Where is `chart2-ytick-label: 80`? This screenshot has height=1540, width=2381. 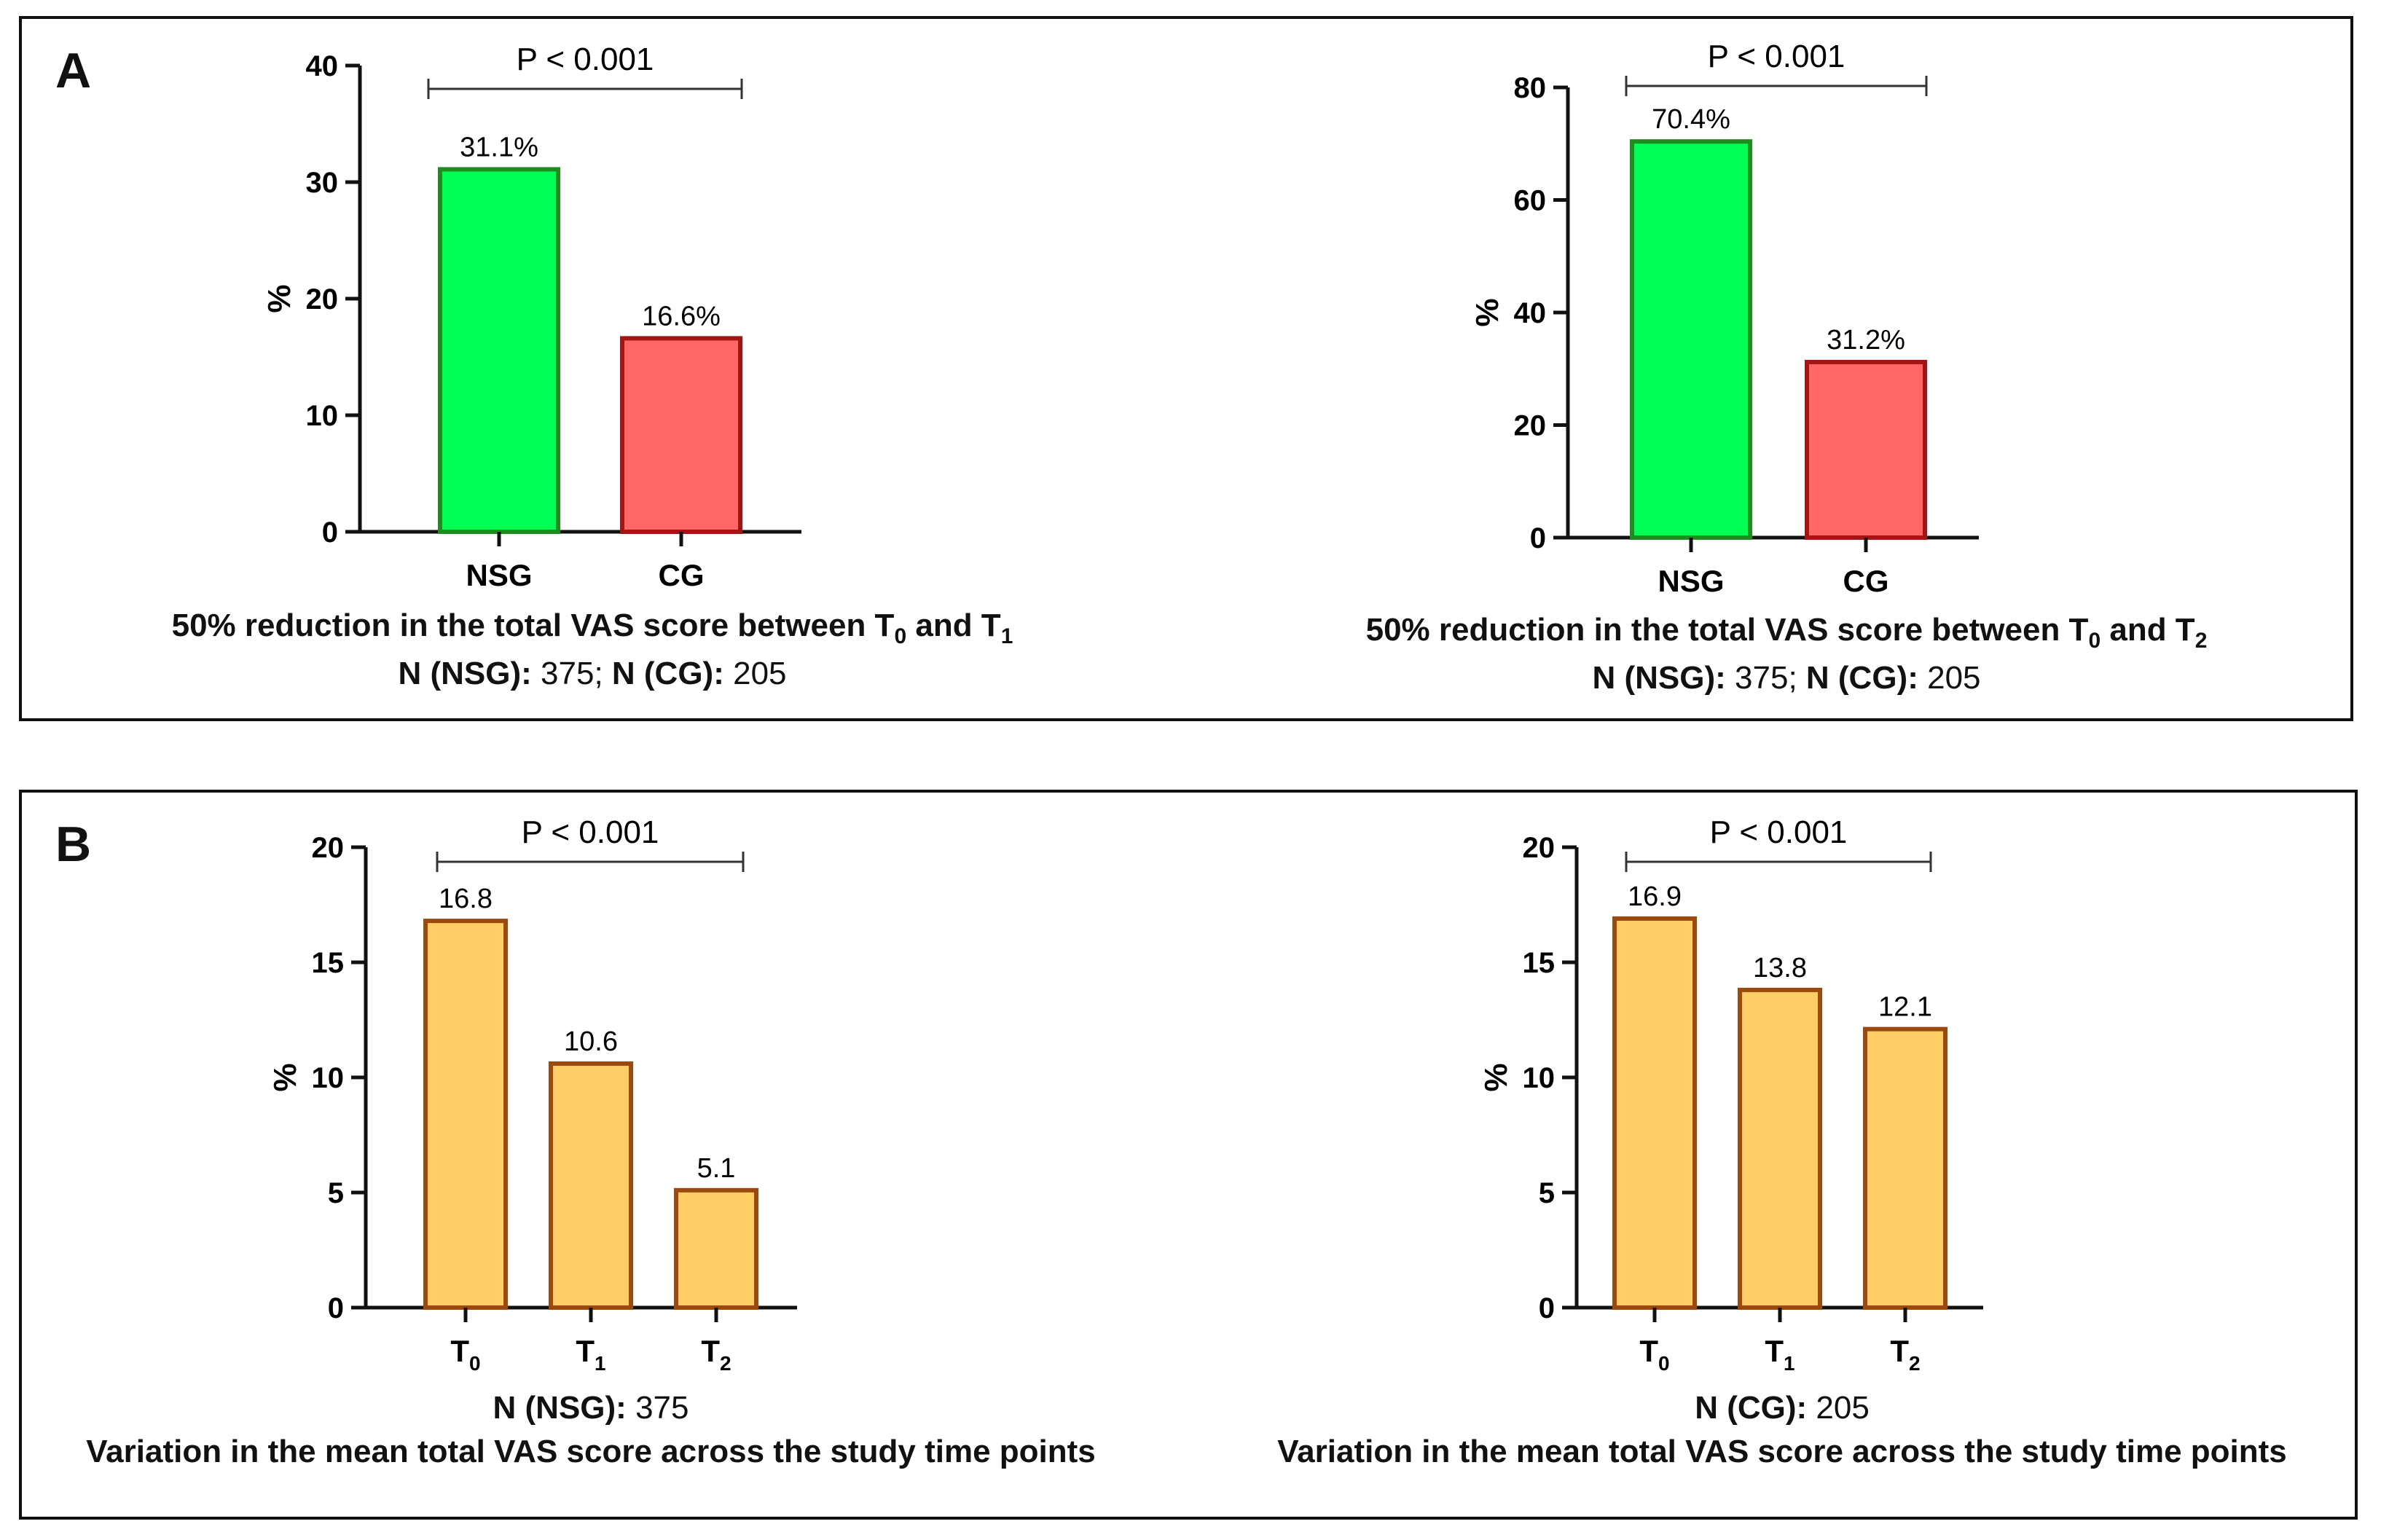
chart2-ytick-label: 80 is located at coordinates (1531, 88).